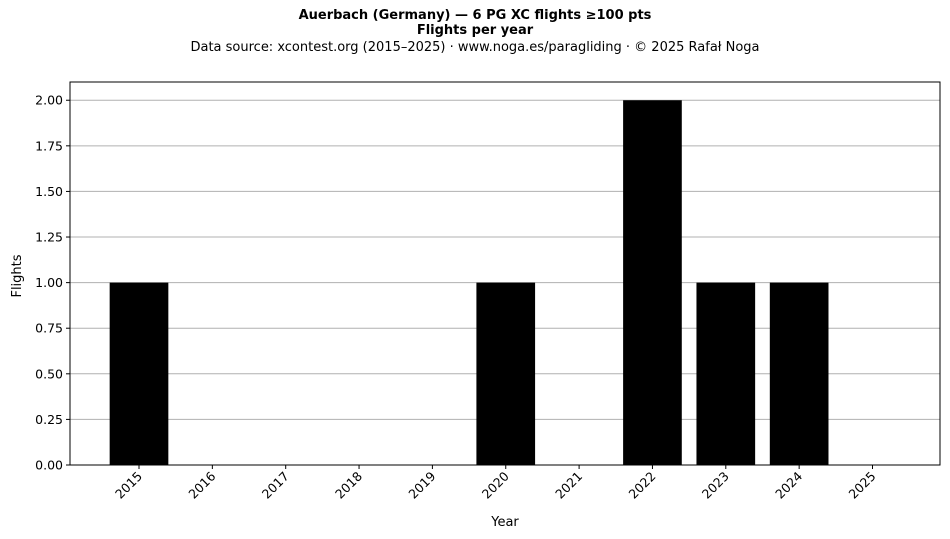  What do you see at coordinates (652, 282) in the screenshot?
I see `bar-2022` at bounding box center [652, 282].